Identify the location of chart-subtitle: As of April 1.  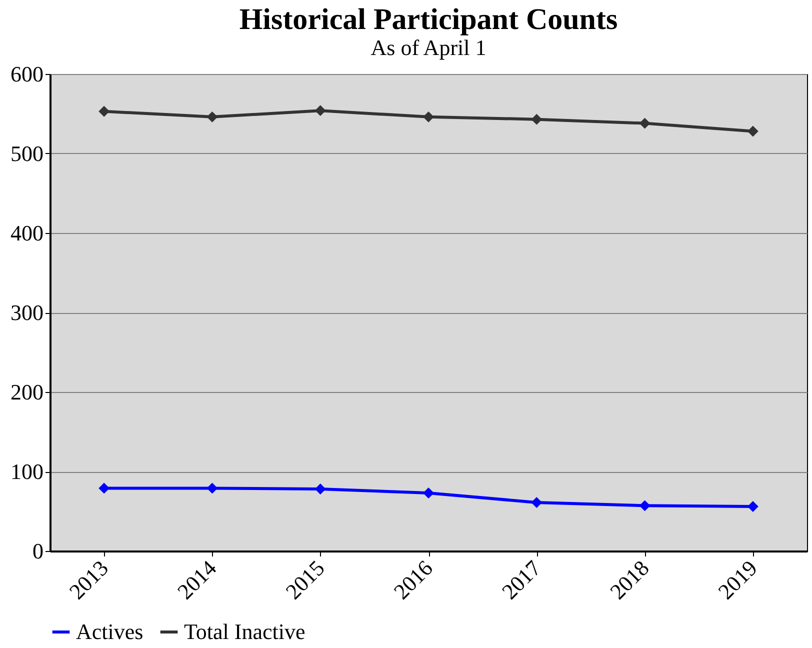
(428, 47).